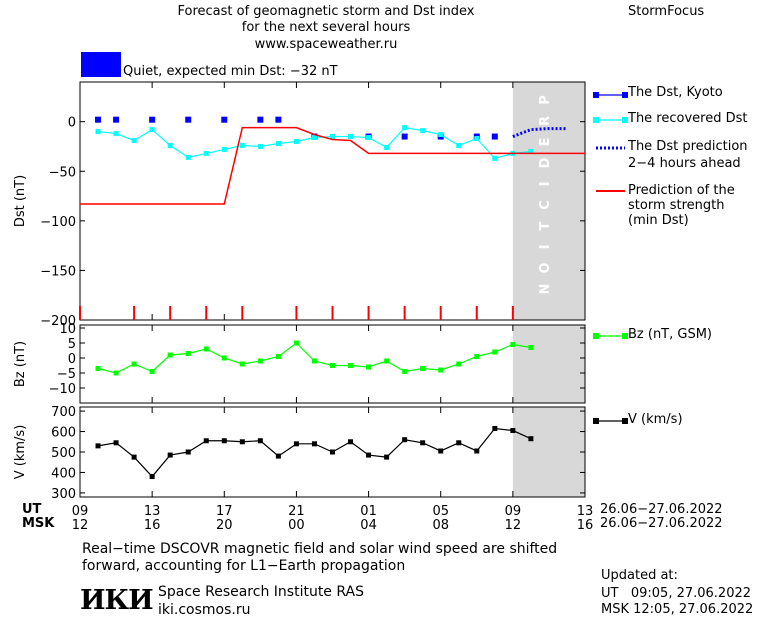 The width and height of the screenshot is (760, 620). I want to click on prediction-letter: C, so click(545, 205).